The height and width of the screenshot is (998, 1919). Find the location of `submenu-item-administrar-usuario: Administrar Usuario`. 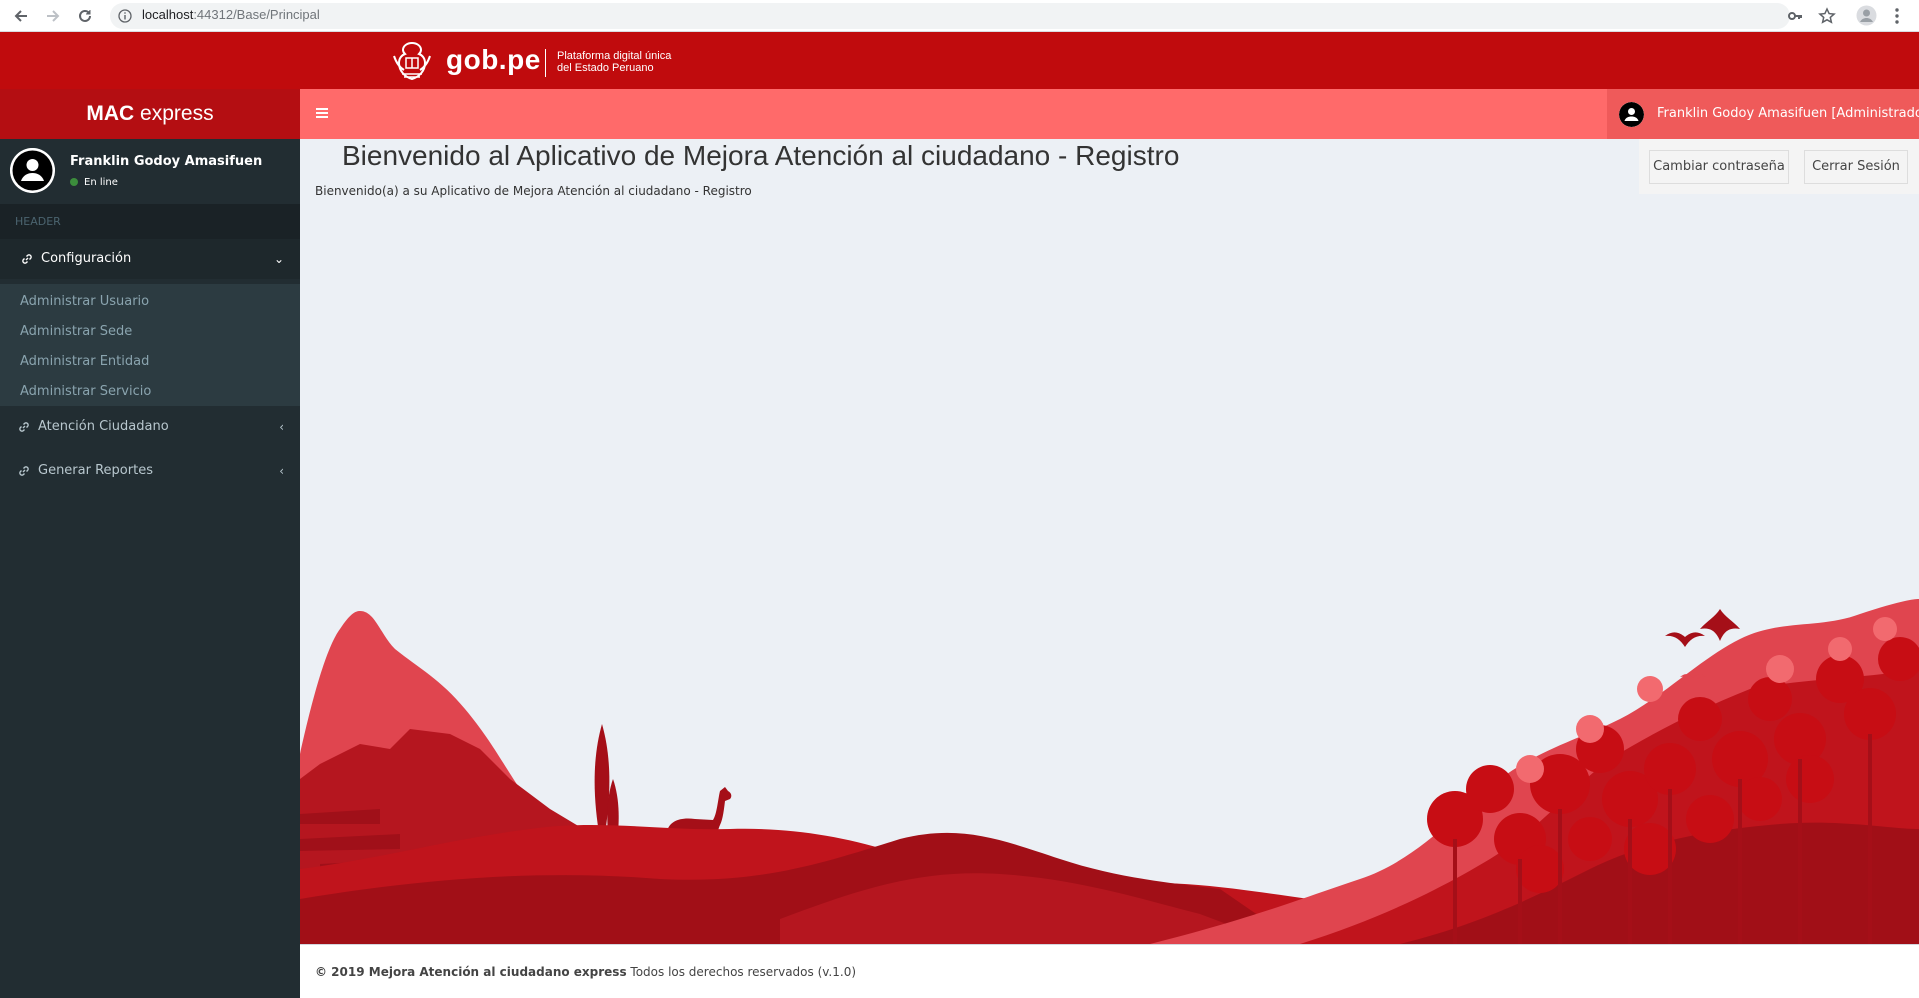

submenu-item-administrar-usuario: Administrar Usuario is located at coordinates (85, 301).